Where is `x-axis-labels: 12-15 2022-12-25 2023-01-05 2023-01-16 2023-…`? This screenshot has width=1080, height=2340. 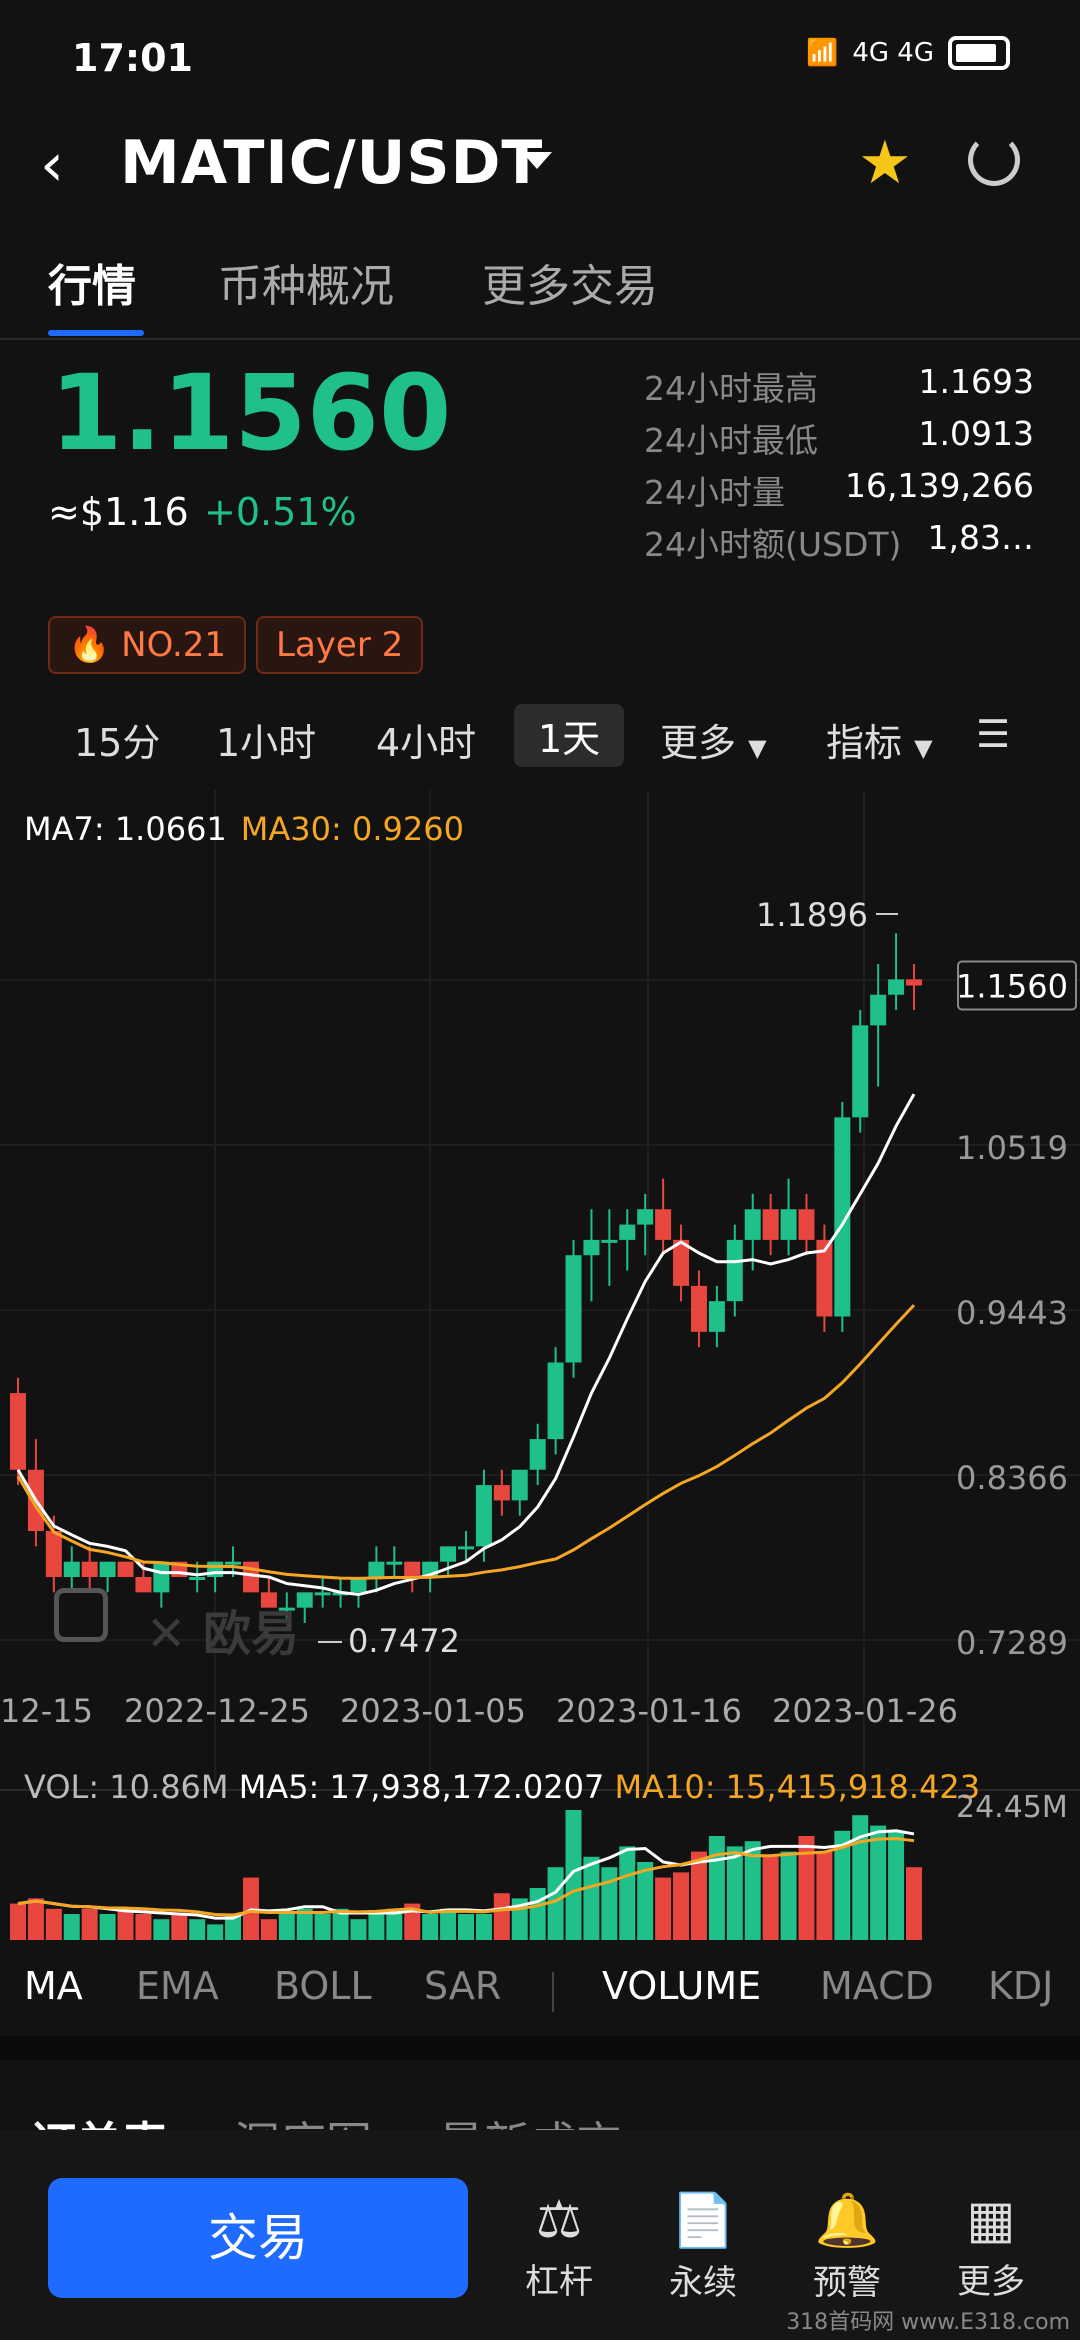 x-axis-labels: 12-15 2022-12-25 2023-01-05 2023-01-16 2023-… is located at coordinates (479, 1711).